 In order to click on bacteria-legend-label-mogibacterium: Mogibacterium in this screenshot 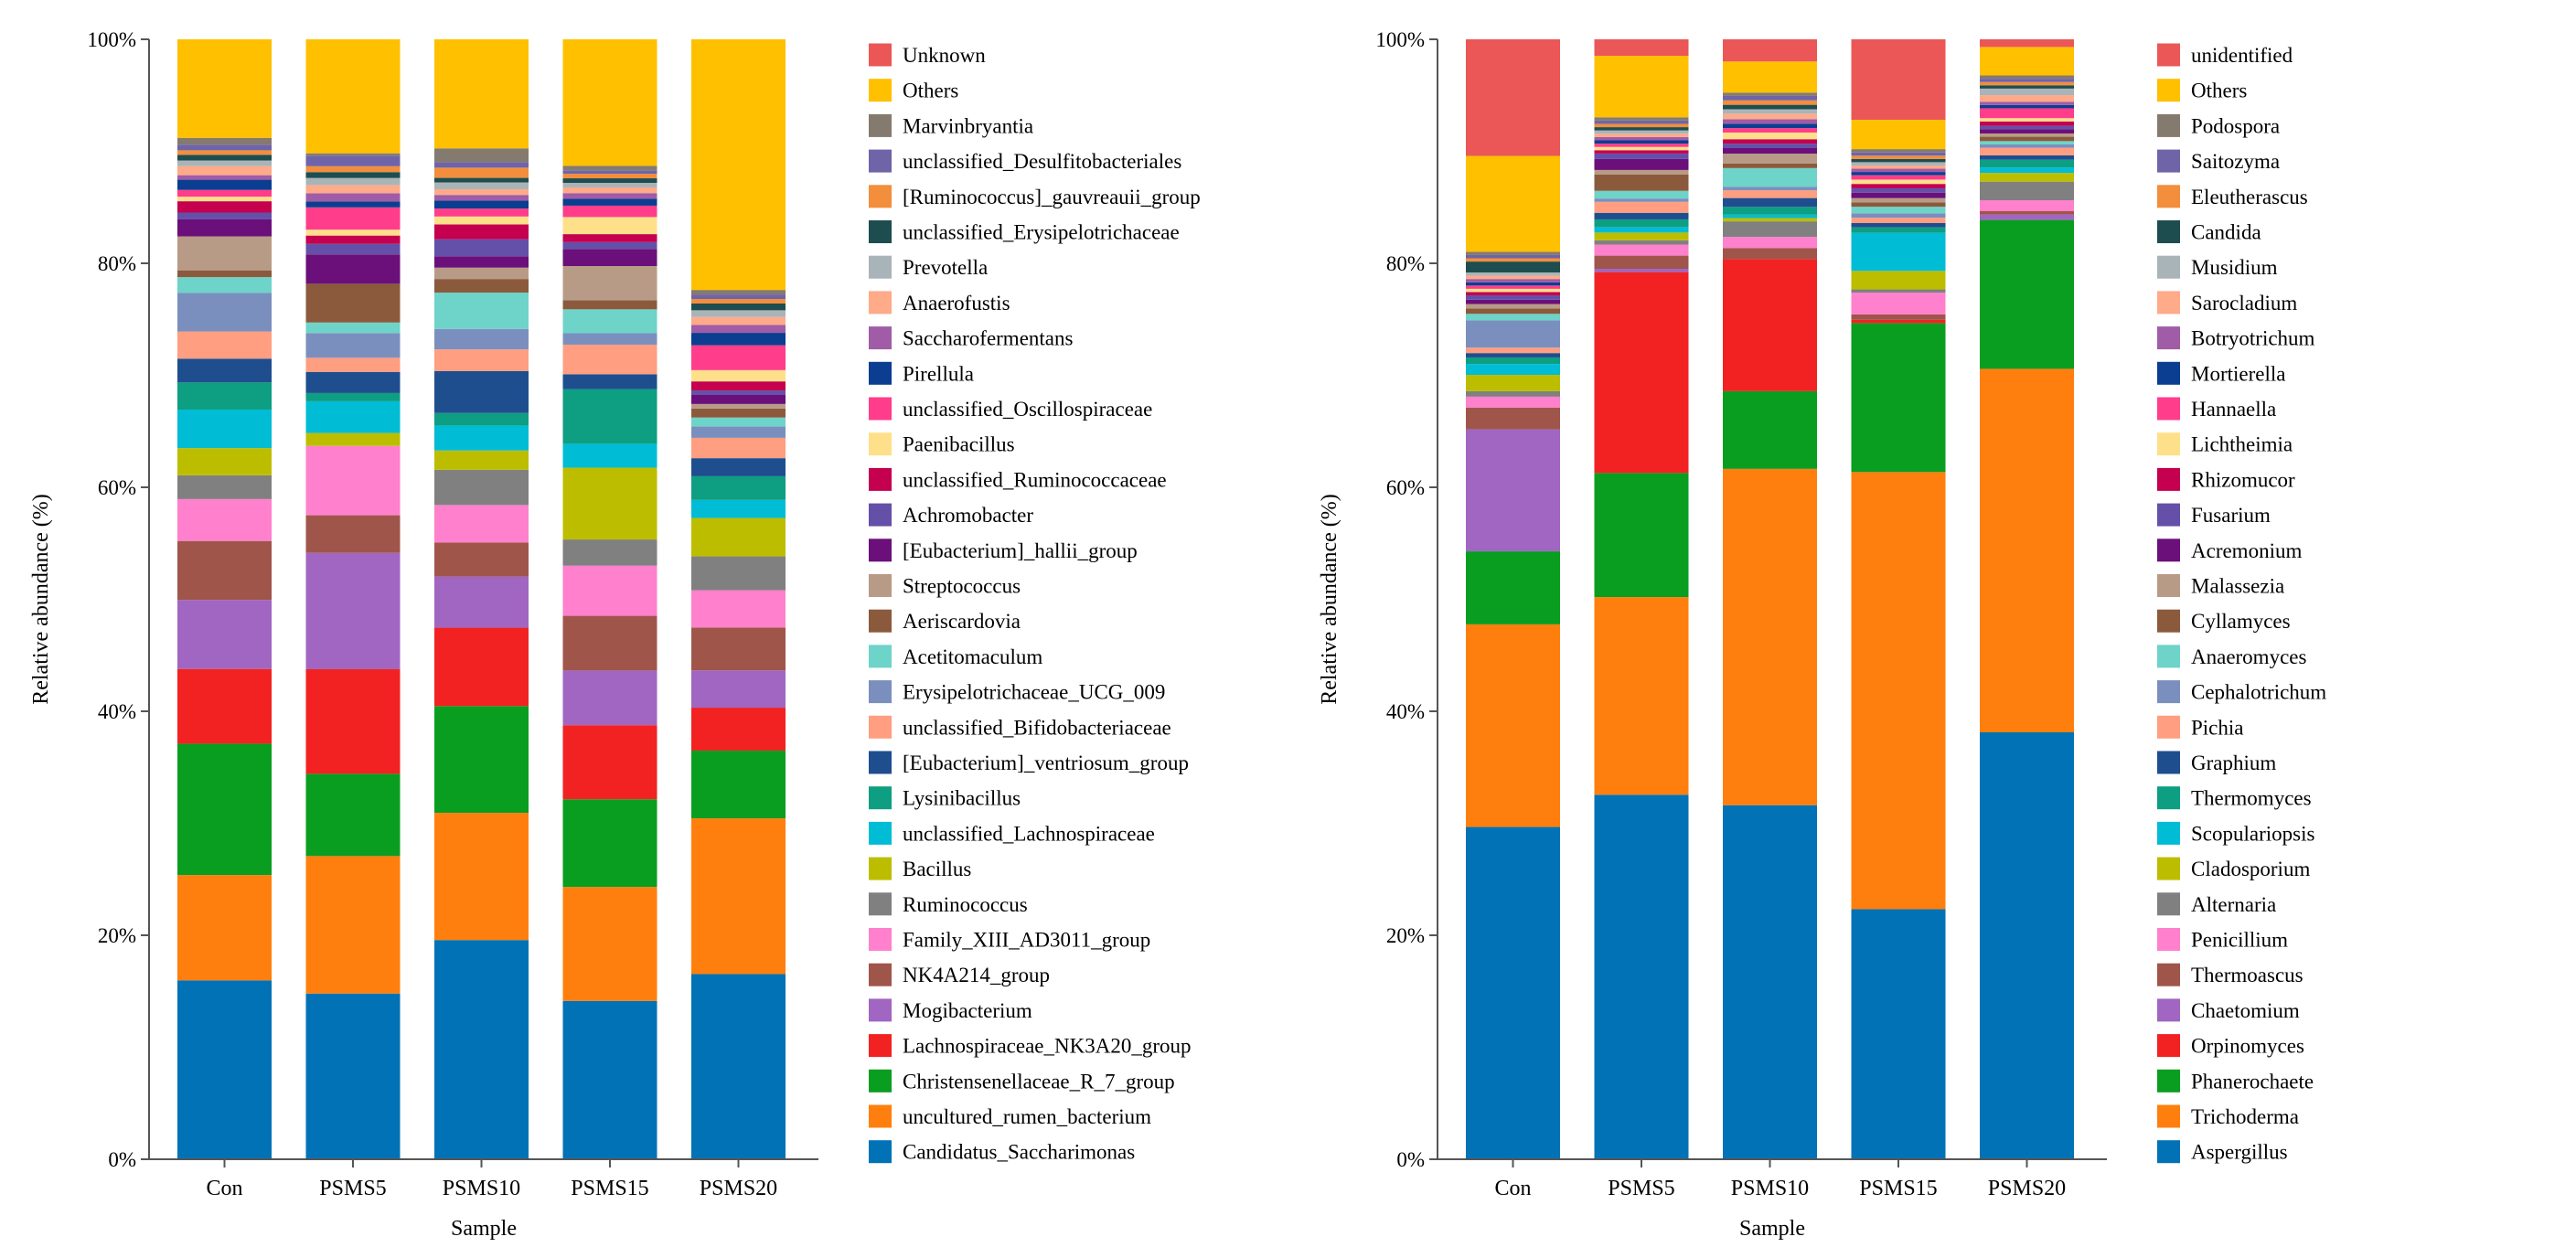, I will do `click(967, 1010)`.